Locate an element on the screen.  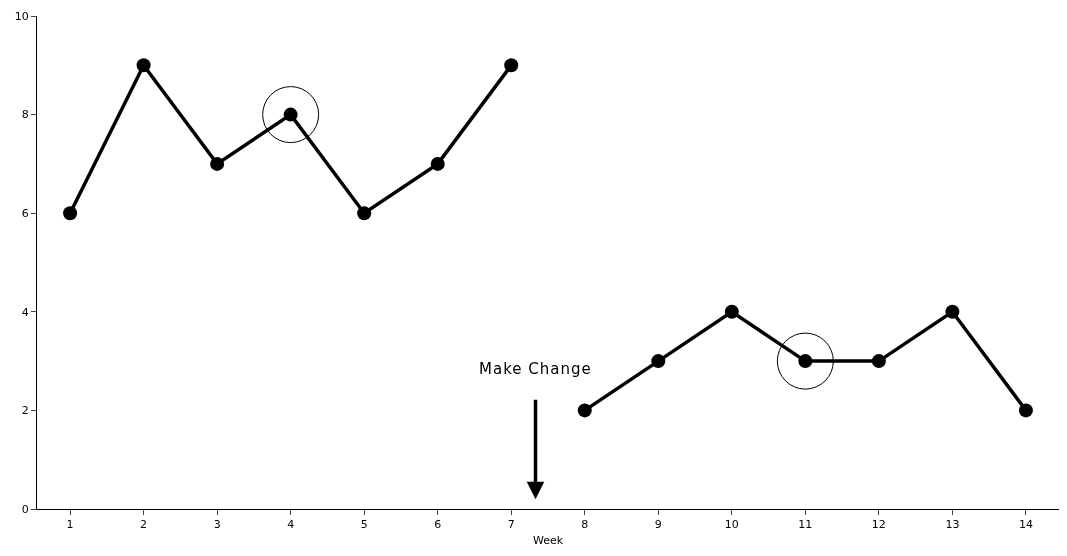
x-tick-label: 14 is located at coordinates (1025, 525).